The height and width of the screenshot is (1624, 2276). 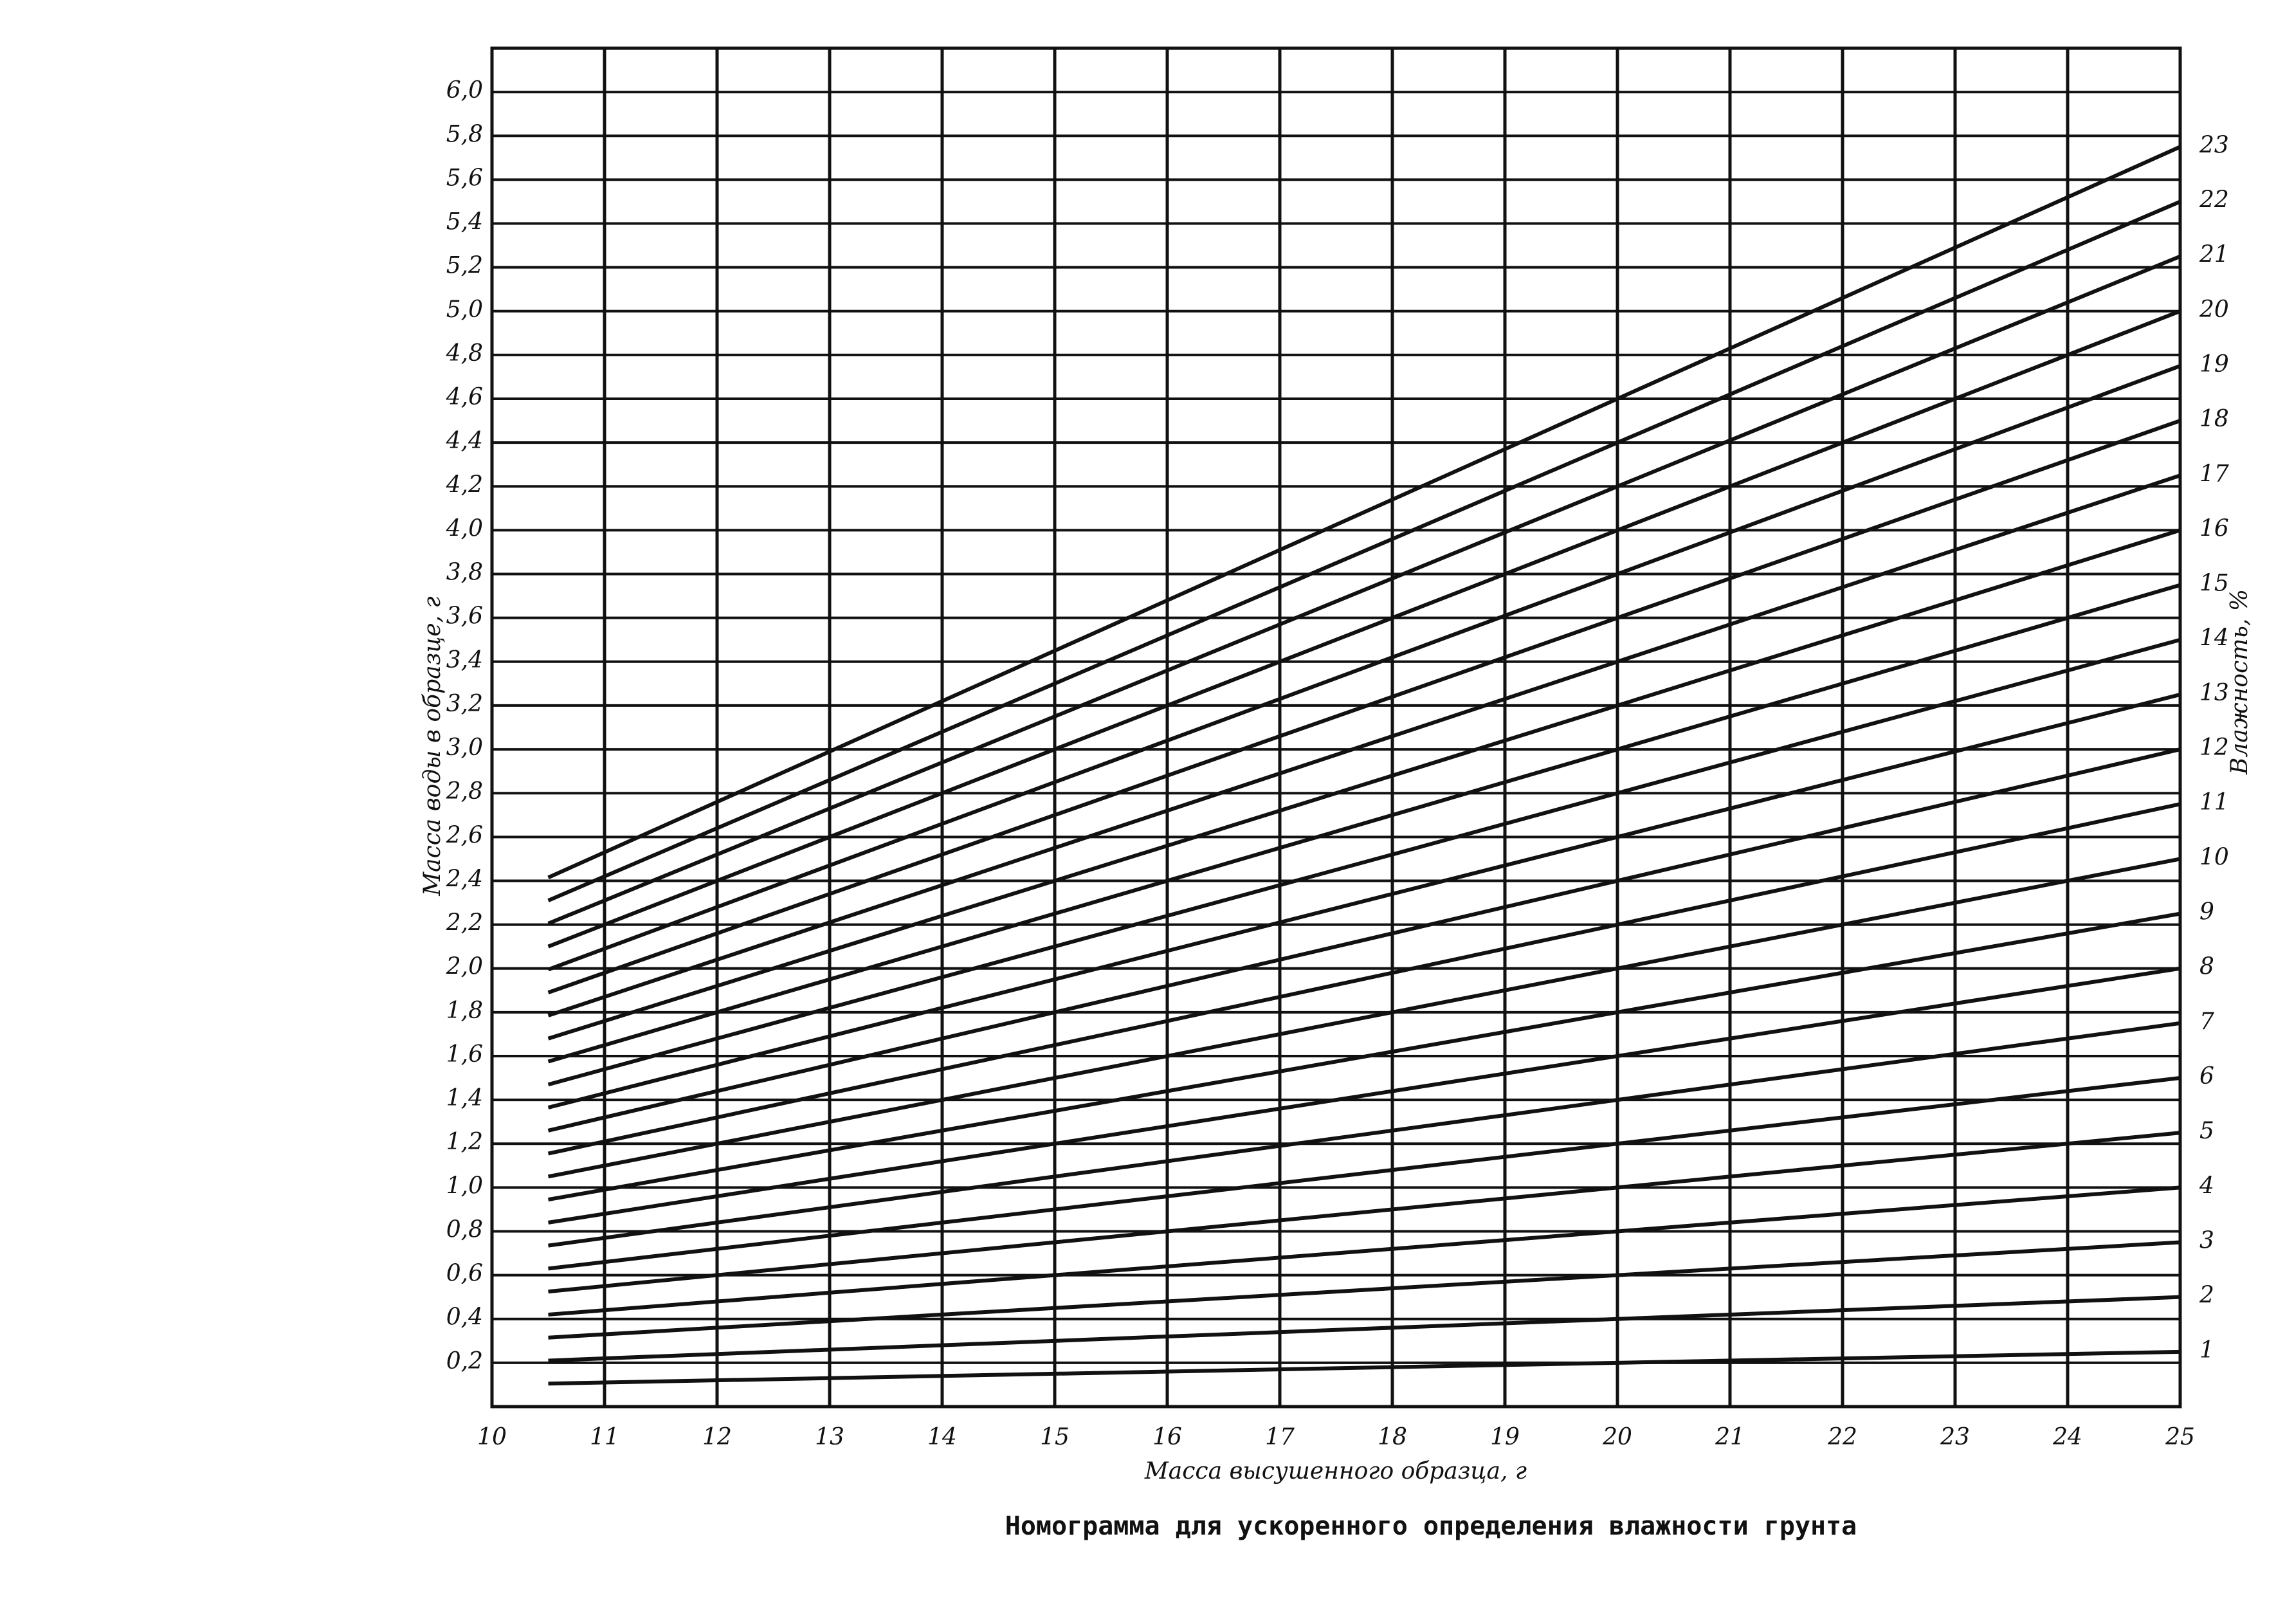 I want to click on x-tick-label: 10, so click(x=492, y=1437).